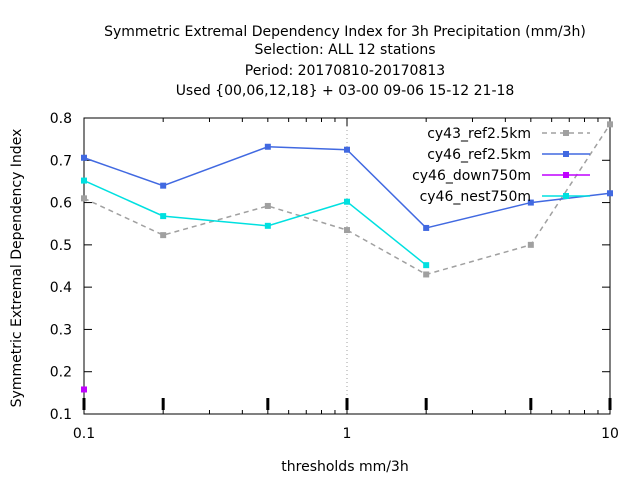  I want to click on data-point-cy46_down750m, so click(84, 389).